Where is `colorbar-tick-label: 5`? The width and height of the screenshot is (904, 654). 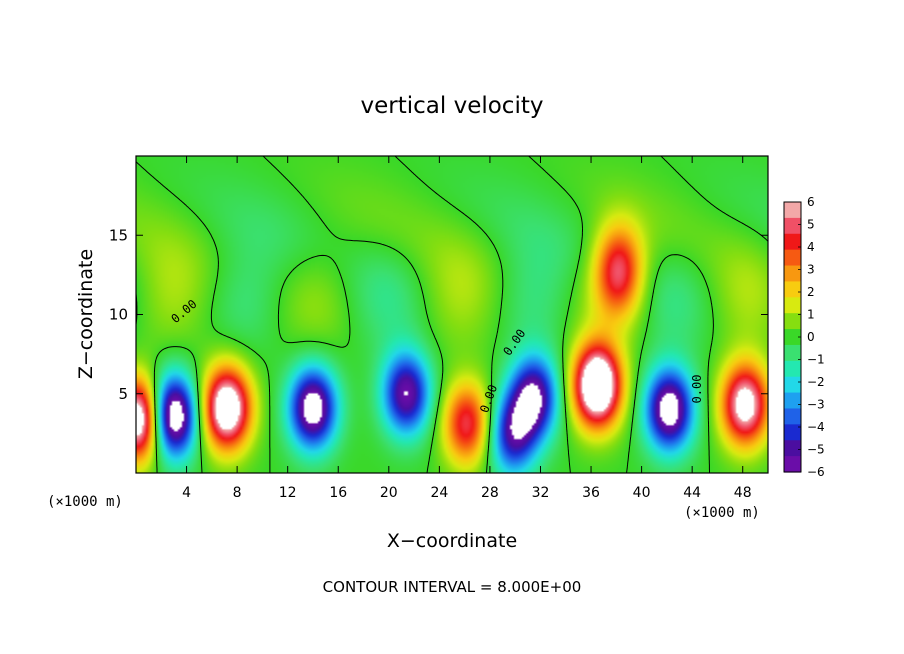 colorbar-tick-label: 5 is located at coordinates (811, 225).